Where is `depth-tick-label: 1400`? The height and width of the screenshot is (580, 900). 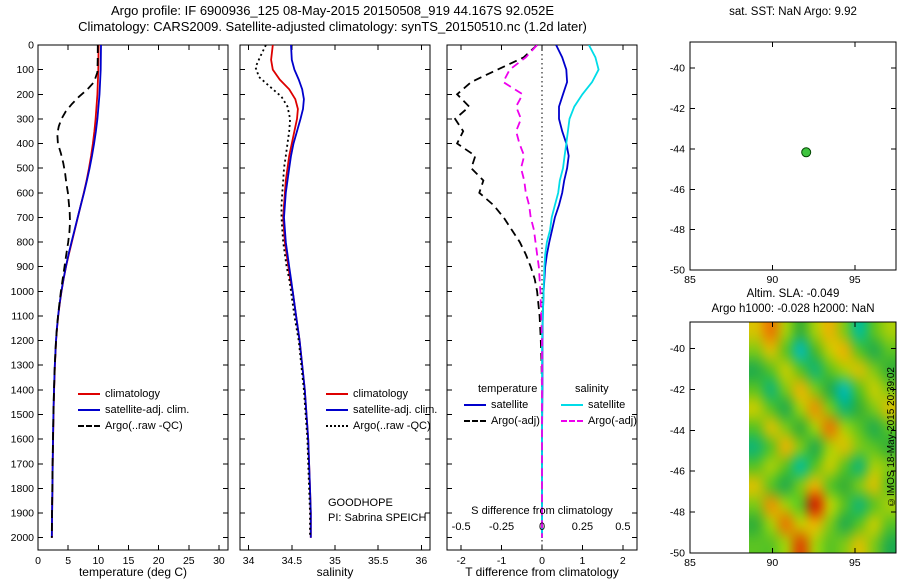
depth-tick-label: 1400 is located at coordinates (23, 390).